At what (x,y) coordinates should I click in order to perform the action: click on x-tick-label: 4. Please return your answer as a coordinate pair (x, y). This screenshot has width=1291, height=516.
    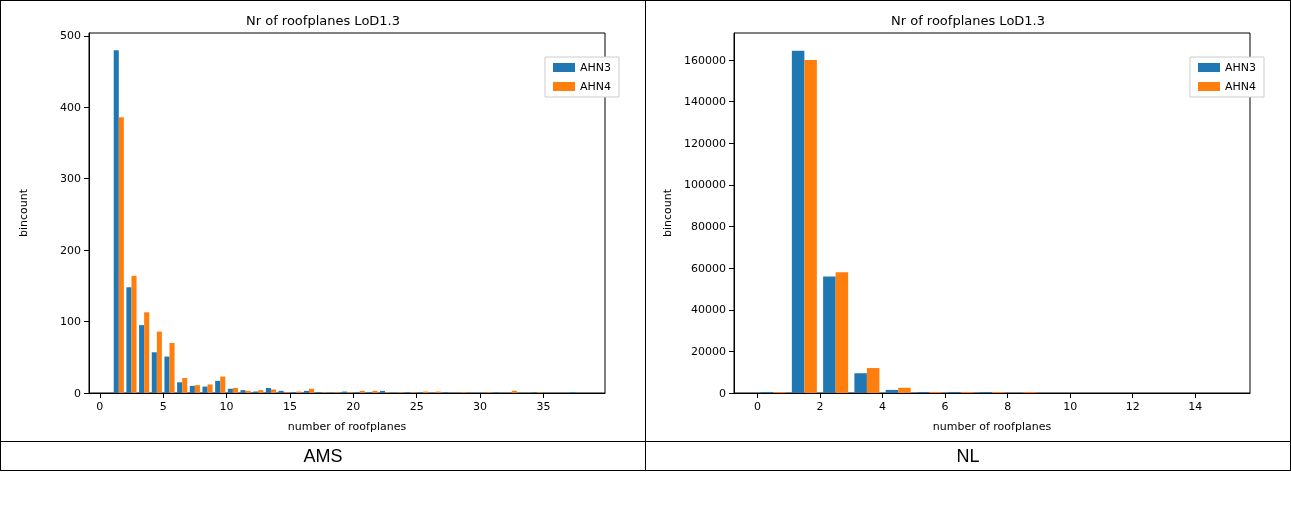
    Looking at the image, I should click on (883, 406).